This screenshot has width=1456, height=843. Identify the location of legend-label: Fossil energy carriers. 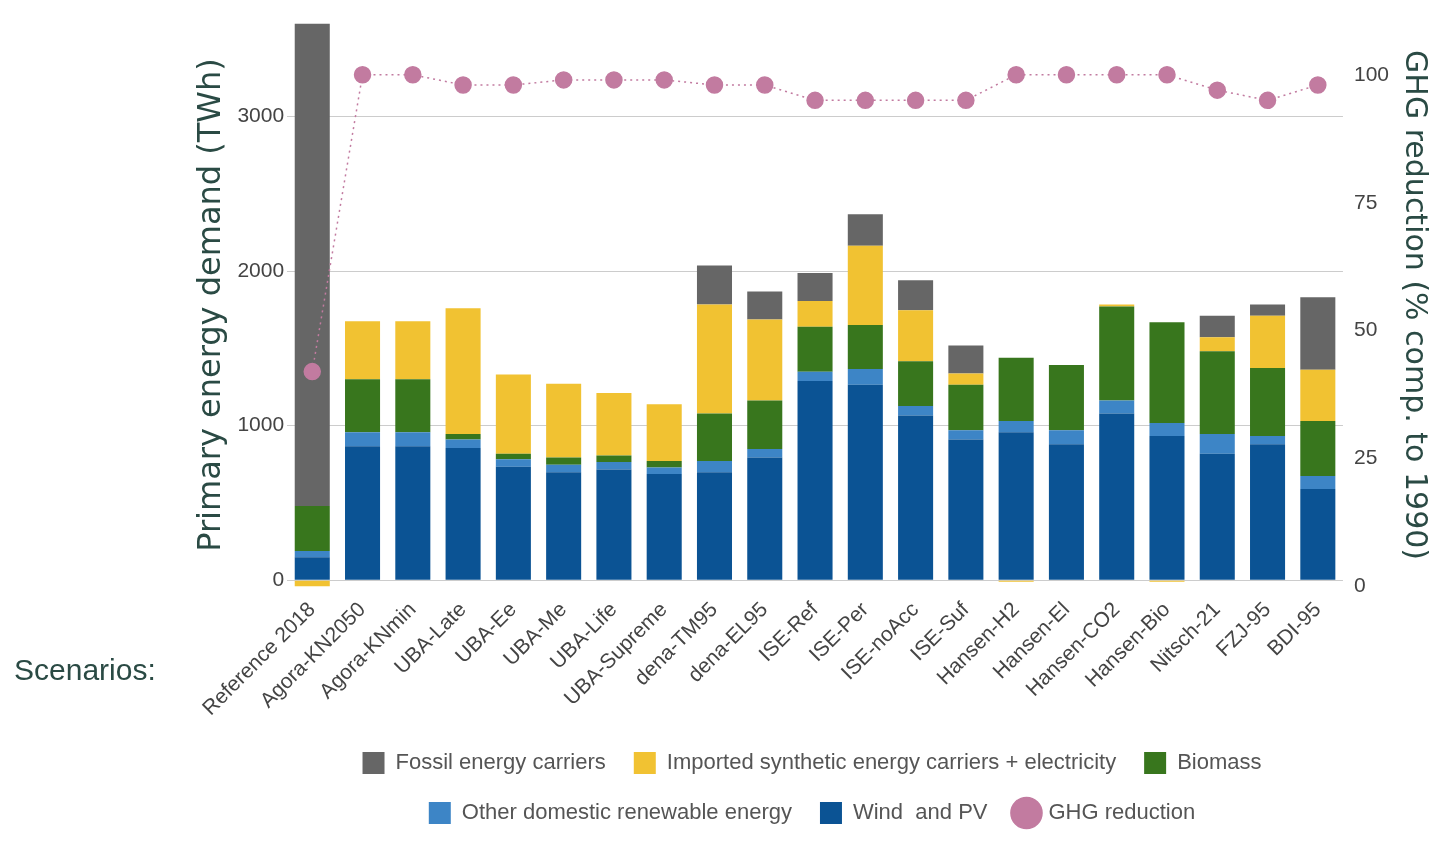
(500, 762).